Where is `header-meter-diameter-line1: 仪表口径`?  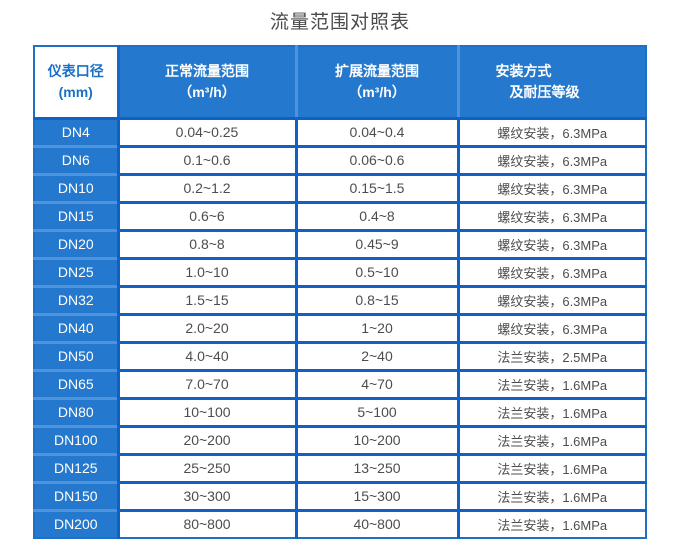
header-meter-diameter-line1: 仪表口径 is located at coordinates (75, 70).